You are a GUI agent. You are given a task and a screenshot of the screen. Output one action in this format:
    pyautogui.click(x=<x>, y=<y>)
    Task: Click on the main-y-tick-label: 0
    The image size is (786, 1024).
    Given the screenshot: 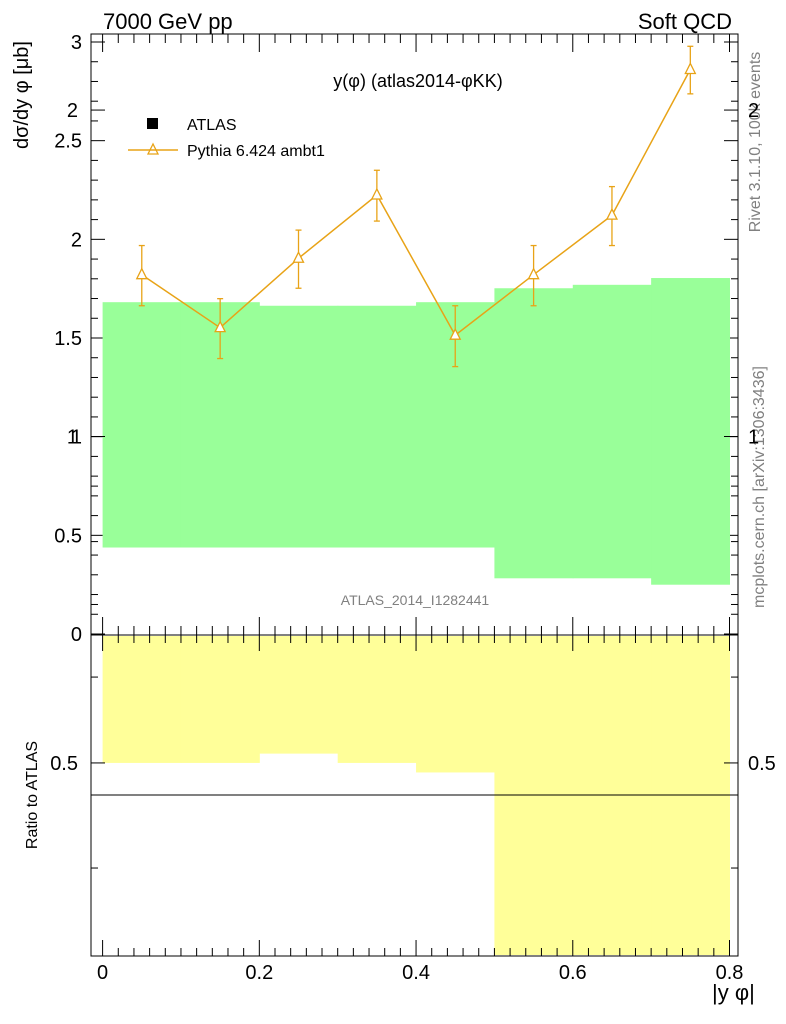 What is the action you would take?
    pyautogui.click(x=76, y=635)
    